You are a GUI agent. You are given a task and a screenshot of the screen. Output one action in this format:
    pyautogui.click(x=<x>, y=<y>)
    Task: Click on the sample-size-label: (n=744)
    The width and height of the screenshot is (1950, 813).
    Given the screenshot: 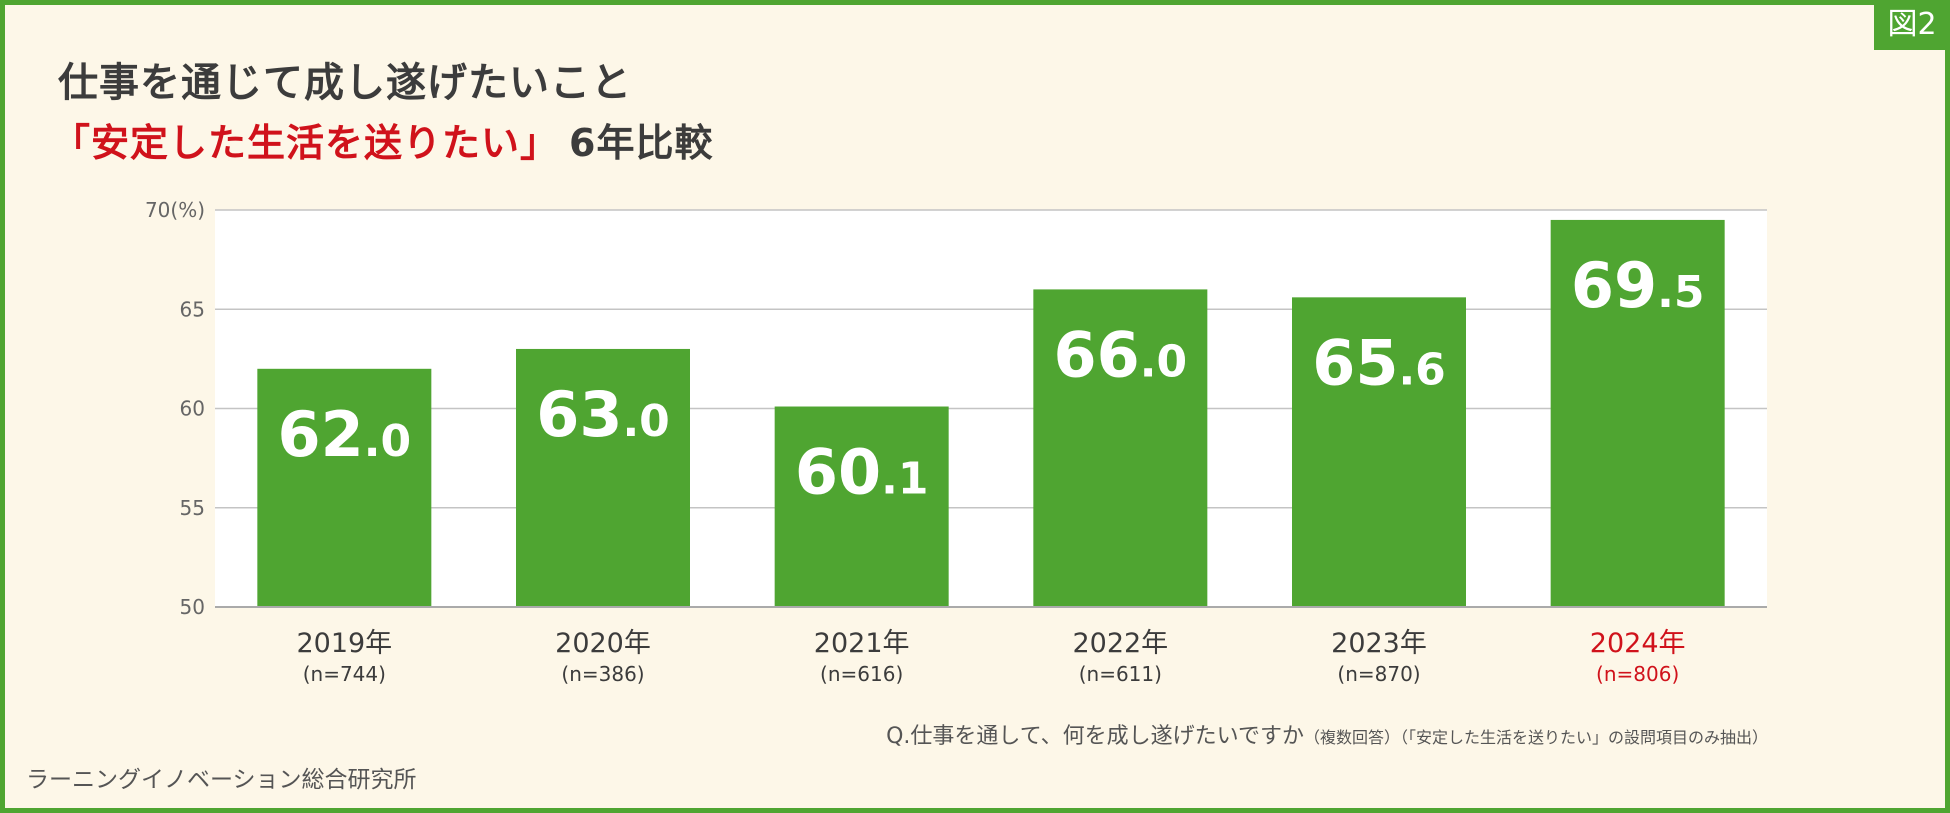 What is the action you would take?
    pyautogui.click(x=344, y=674)
    